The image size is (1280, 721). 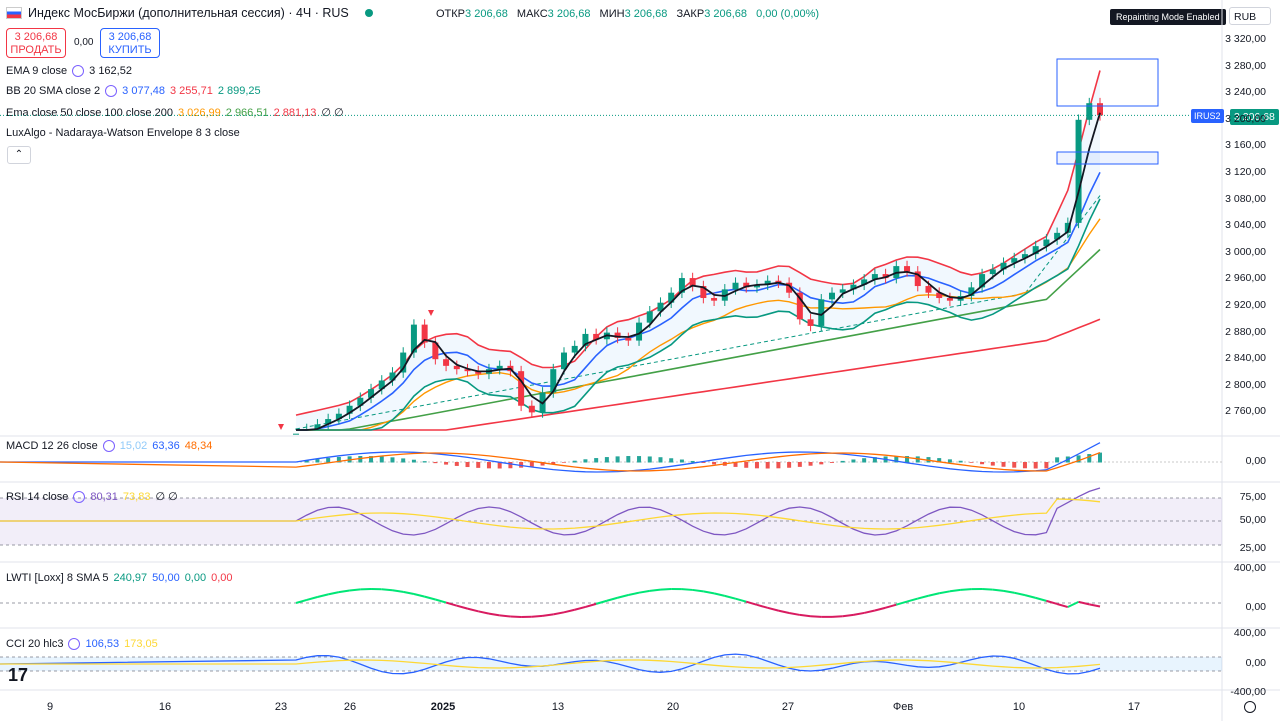 I want to click on price-tick-label: 2 880,00, so click(x=1245, y=331).